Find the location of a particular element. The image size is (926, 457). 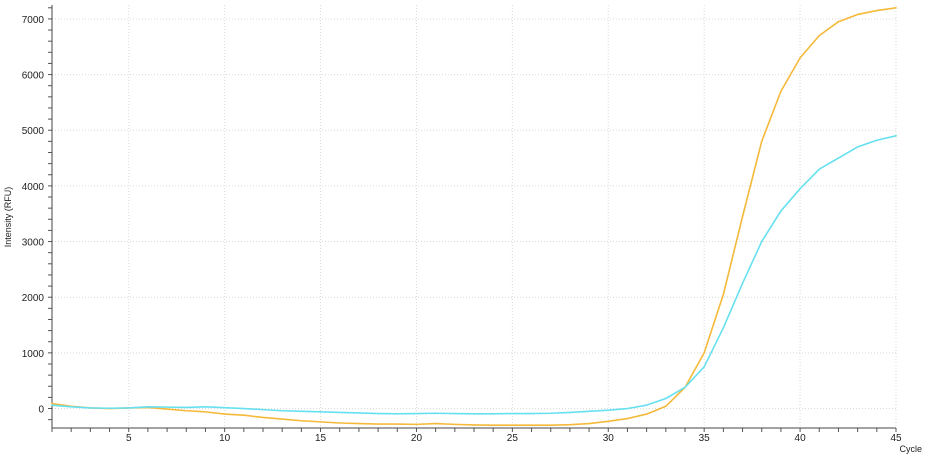

y-tick-label-5: 5000 is located at coordinates (33, 131).